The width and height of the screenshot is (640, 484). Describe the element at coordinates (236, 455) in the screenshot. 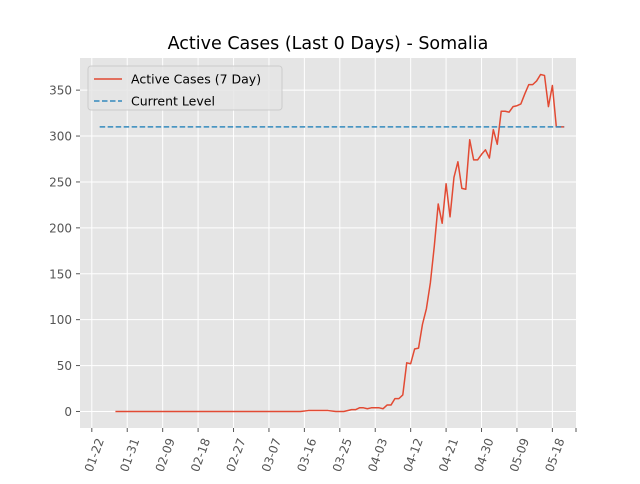

I see `x-tick-label: 02-27` at that location.